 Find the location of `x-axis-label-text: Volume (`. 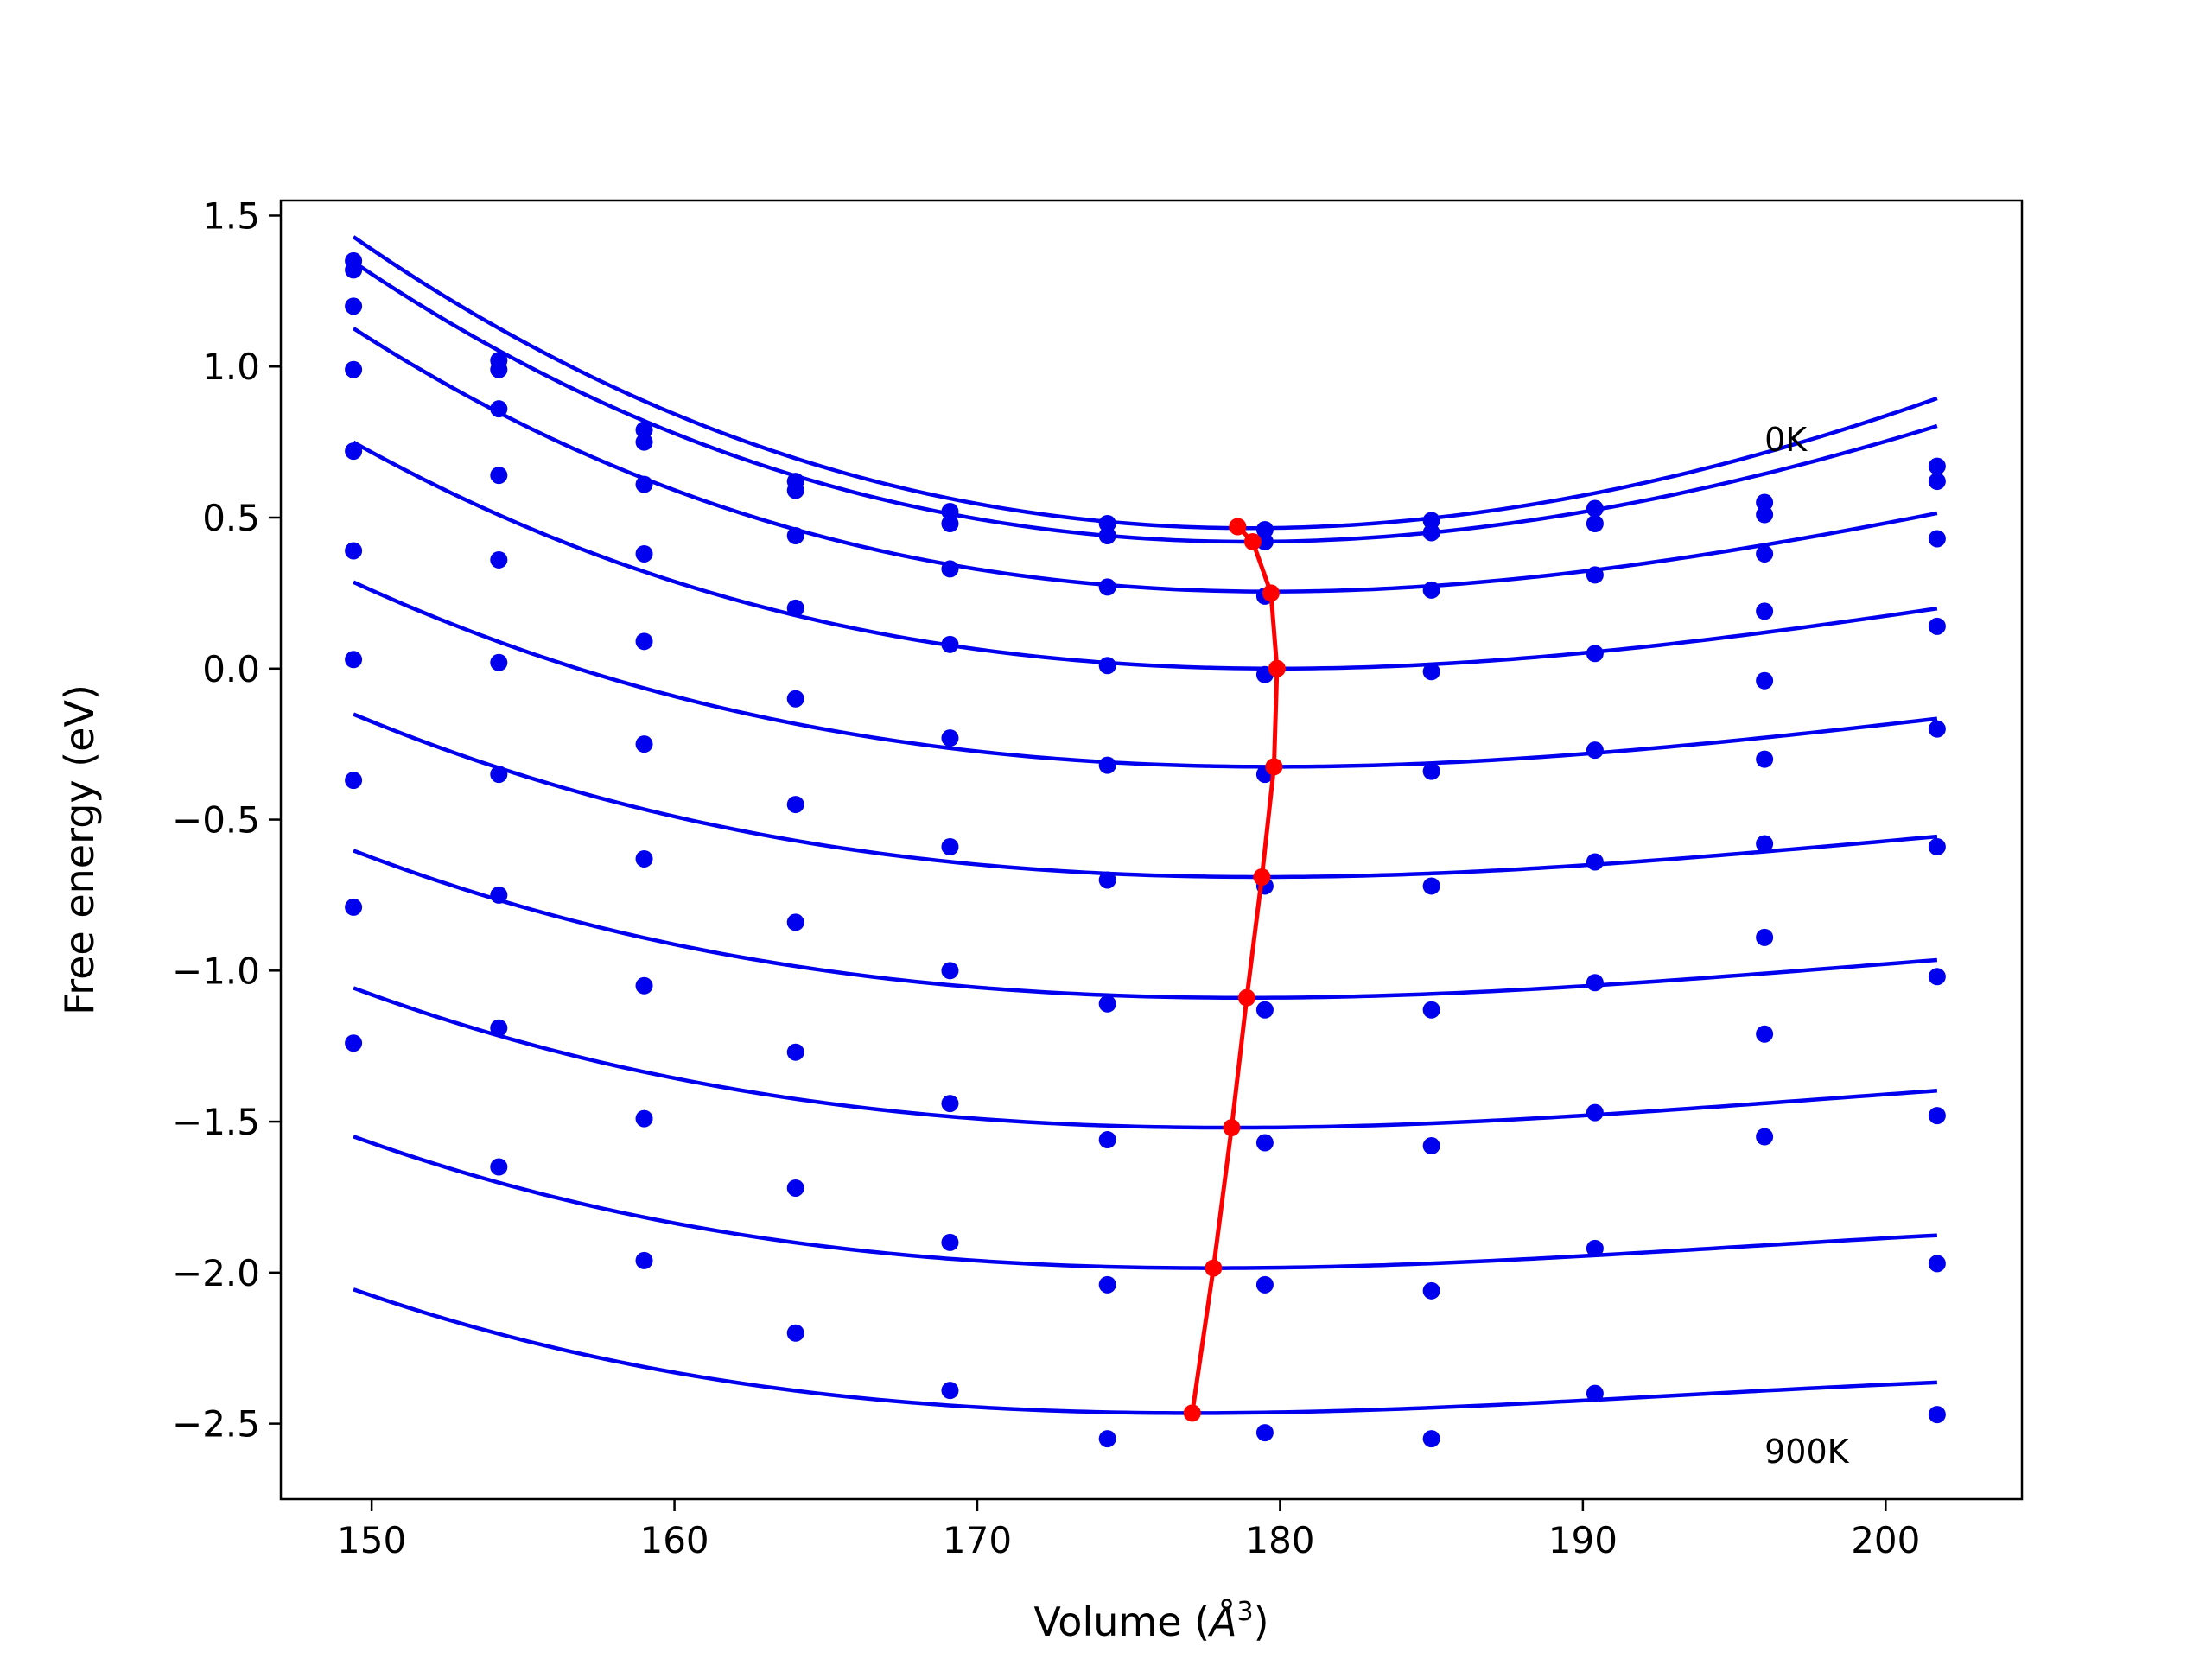

x-axis-label-text: Volume ( is located at coordinates (1121, 1622).